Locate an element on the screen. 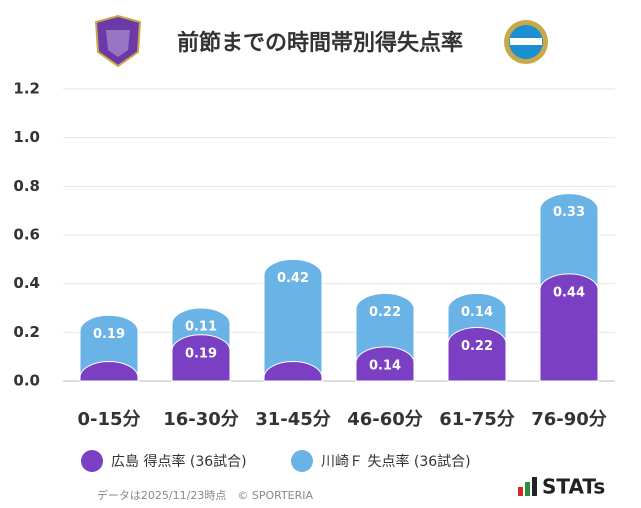  data-label: 0.44 is located at coordinates (569, 292).